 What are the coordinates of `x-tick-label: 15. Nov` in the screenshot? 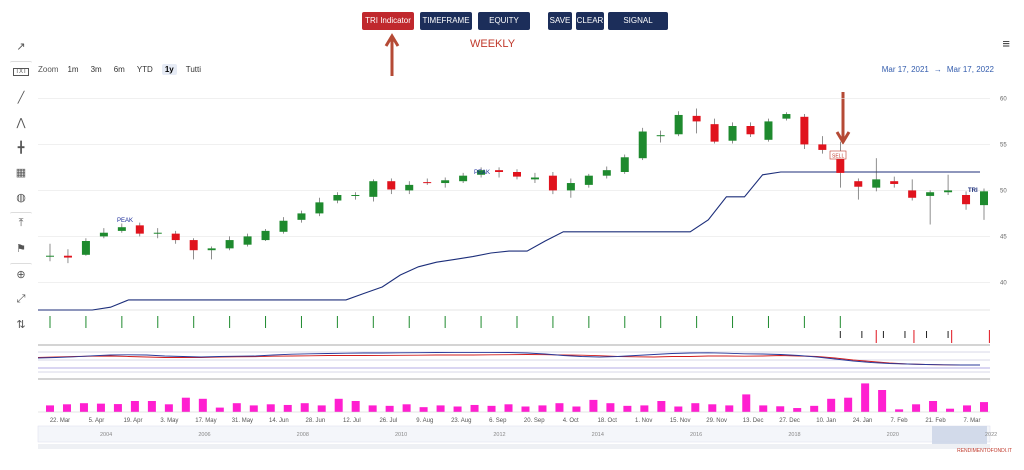 It's located at (680, 421).